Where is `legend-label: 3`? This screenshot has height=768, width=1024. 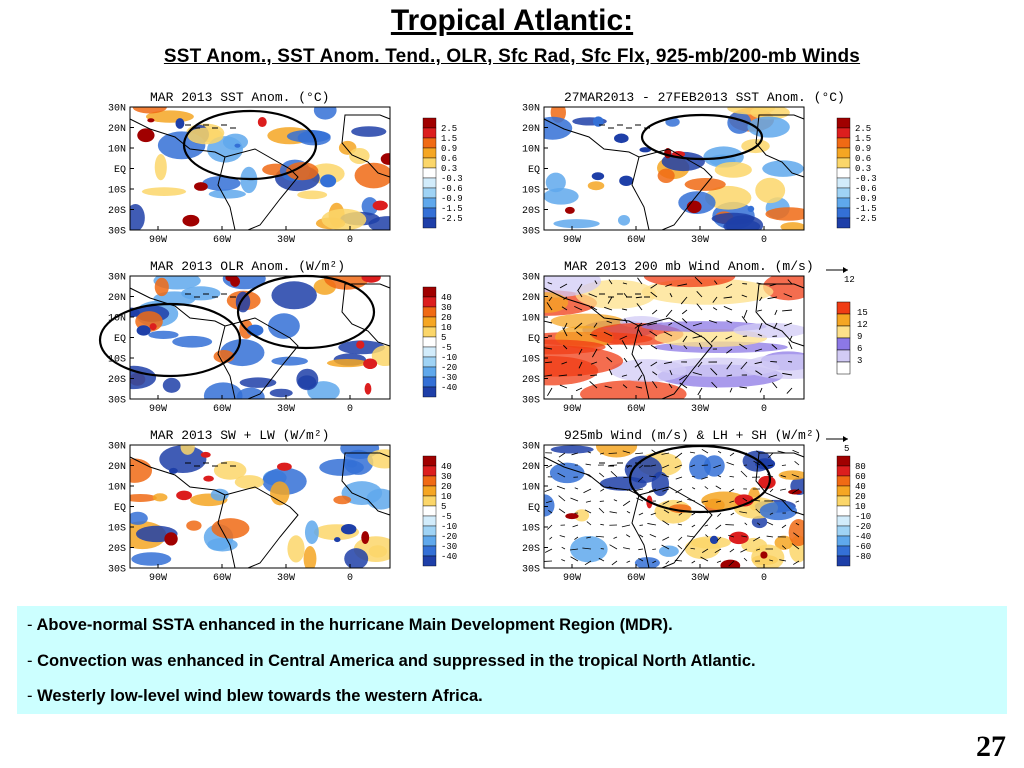
legend-label: 3 is located at coordinates (859, 361).